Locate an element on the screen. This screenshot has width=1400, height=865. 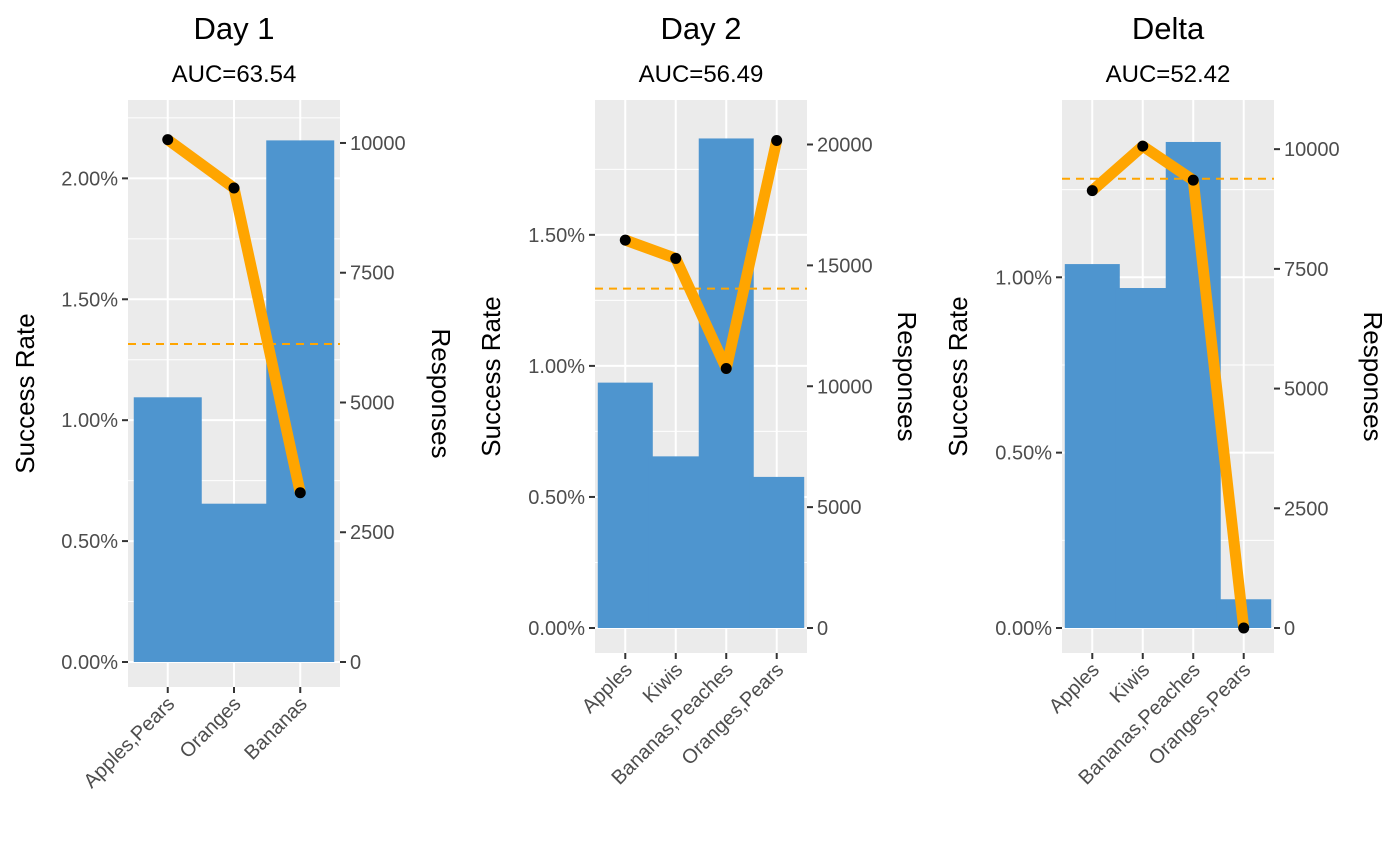
x-tick-label: Apples,Pears is located at coordinates (130, 743).